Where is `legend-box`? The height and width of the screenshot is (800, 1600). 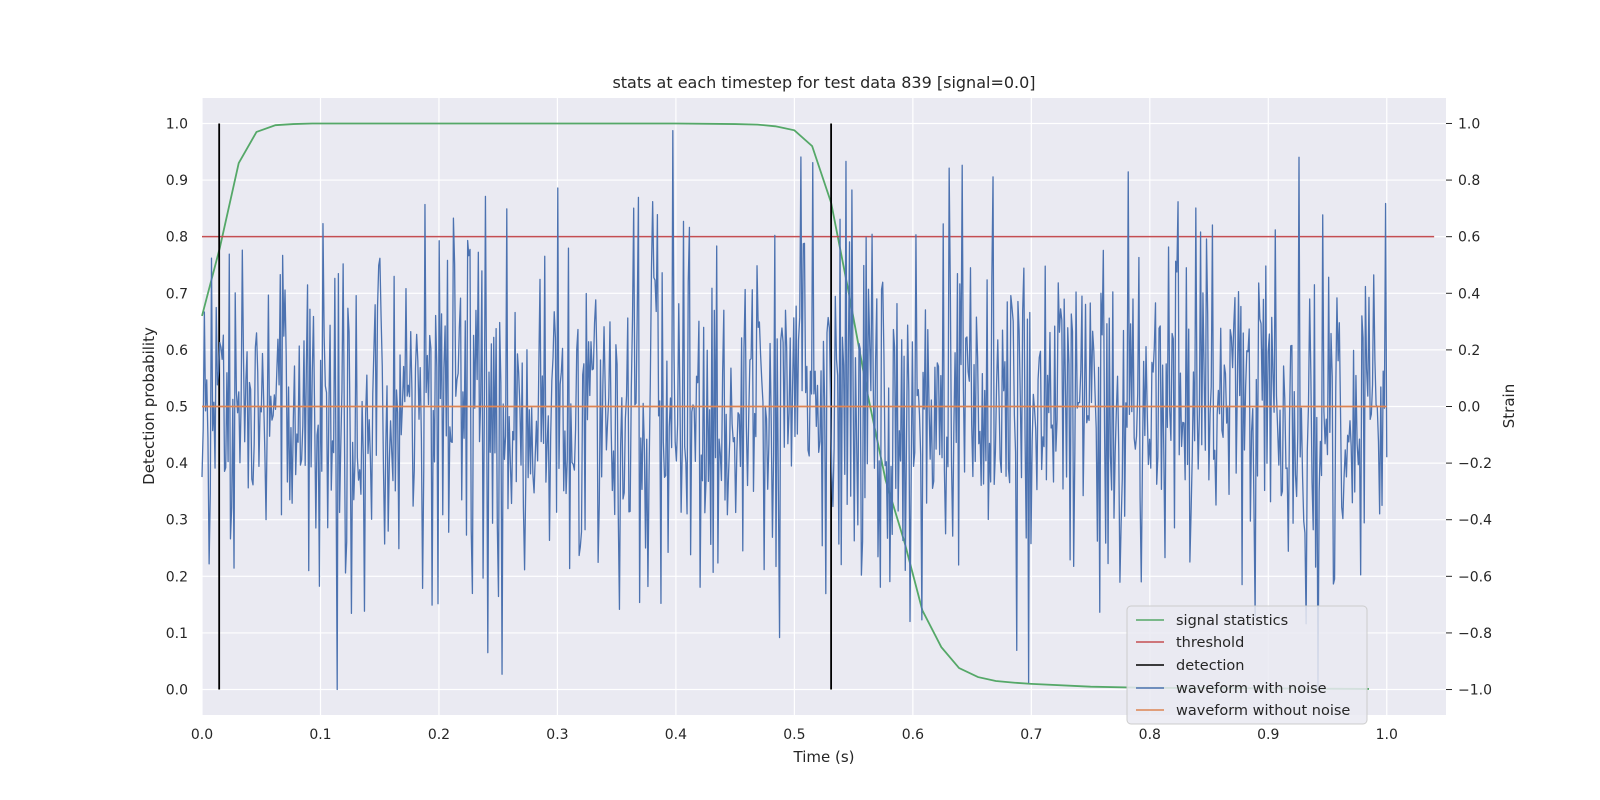
legend-box is located at coordinates (1247, 665).